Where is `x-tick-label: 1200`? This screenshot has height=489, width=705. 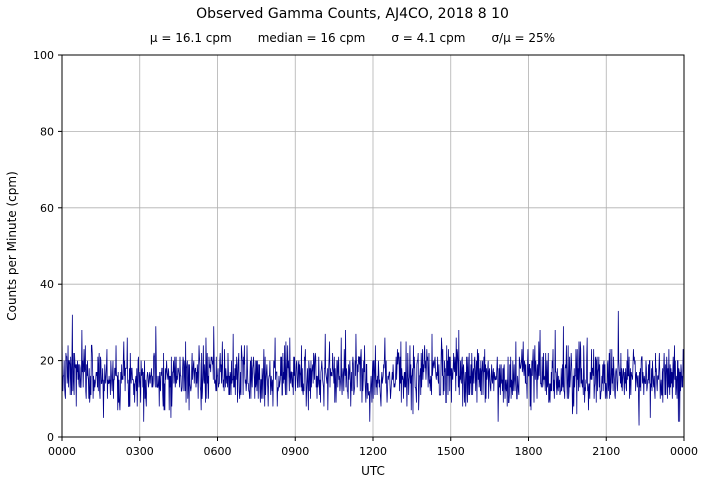
x-tick-label: 1200 is located at coordinates (373, 451).